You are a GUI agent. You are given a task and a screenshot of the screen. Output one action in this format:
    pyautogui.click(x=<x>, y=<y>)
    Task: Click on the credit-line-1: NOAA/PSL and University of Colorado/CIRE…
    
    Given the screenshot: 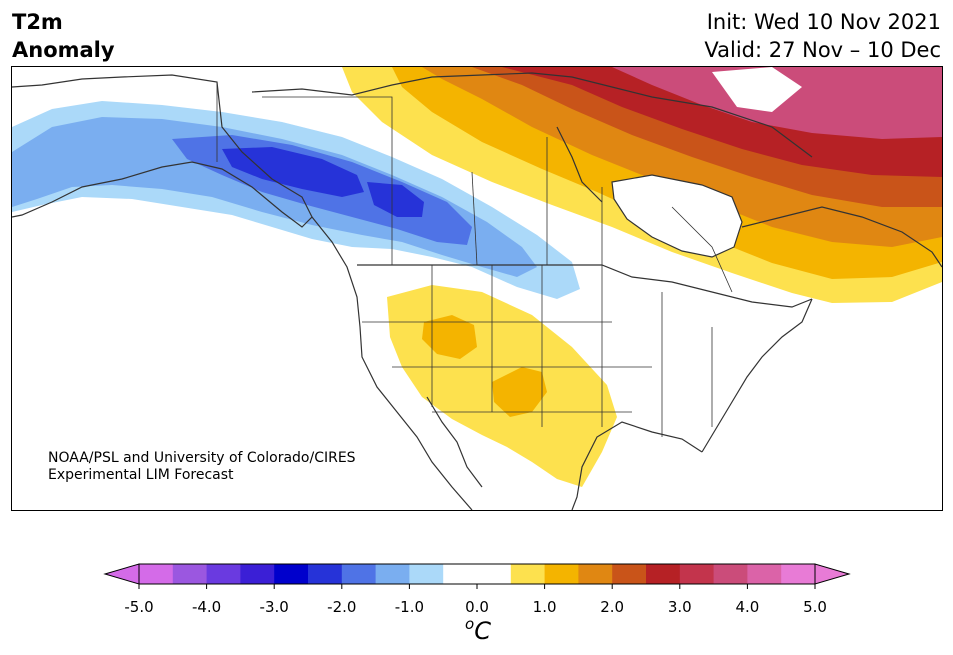 What is the action you would take?
    pyautogui.click(x=202, y=458)
    